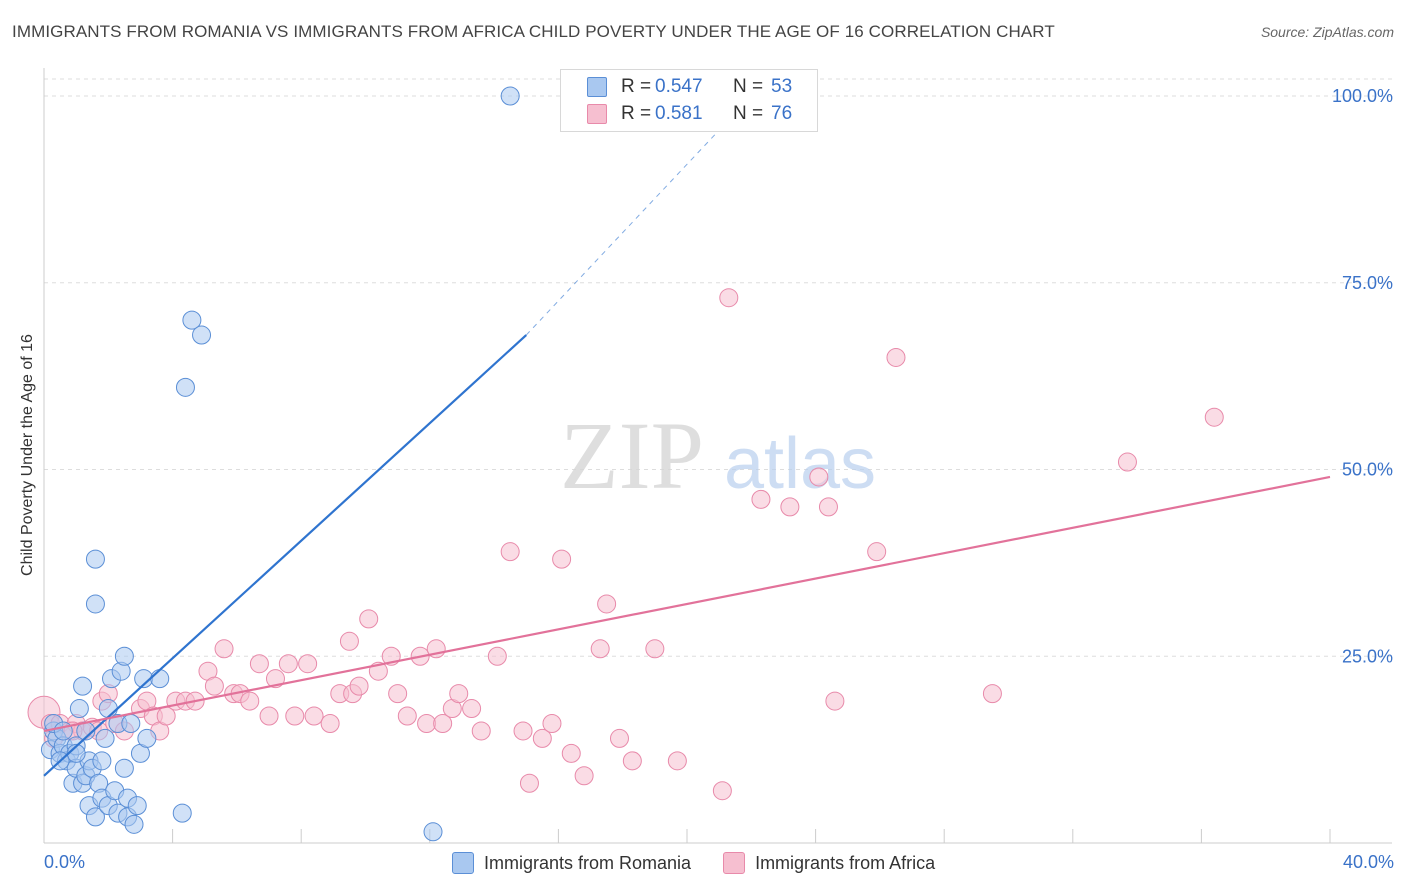 The image size is (1406, 892). Describe the element at coordinates (734, 863) in the screenshot. I see `series-legend-swatch-africa` at that location.